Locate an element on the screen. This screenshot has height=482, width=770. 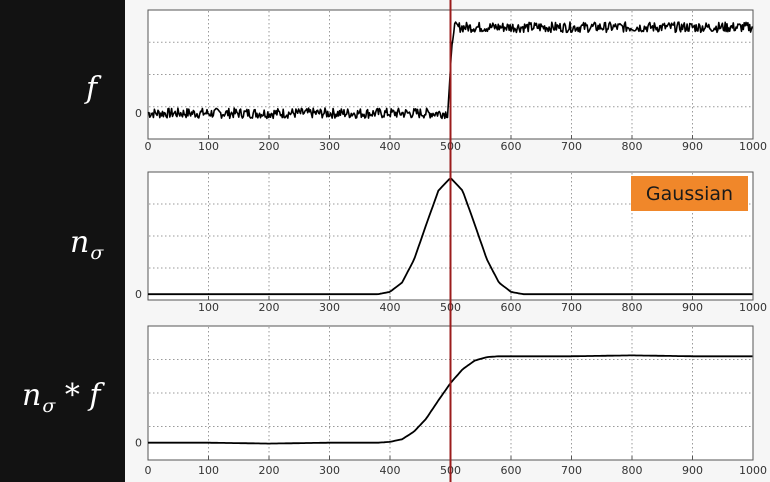
label-f: f is located at coordinates (92, 88).